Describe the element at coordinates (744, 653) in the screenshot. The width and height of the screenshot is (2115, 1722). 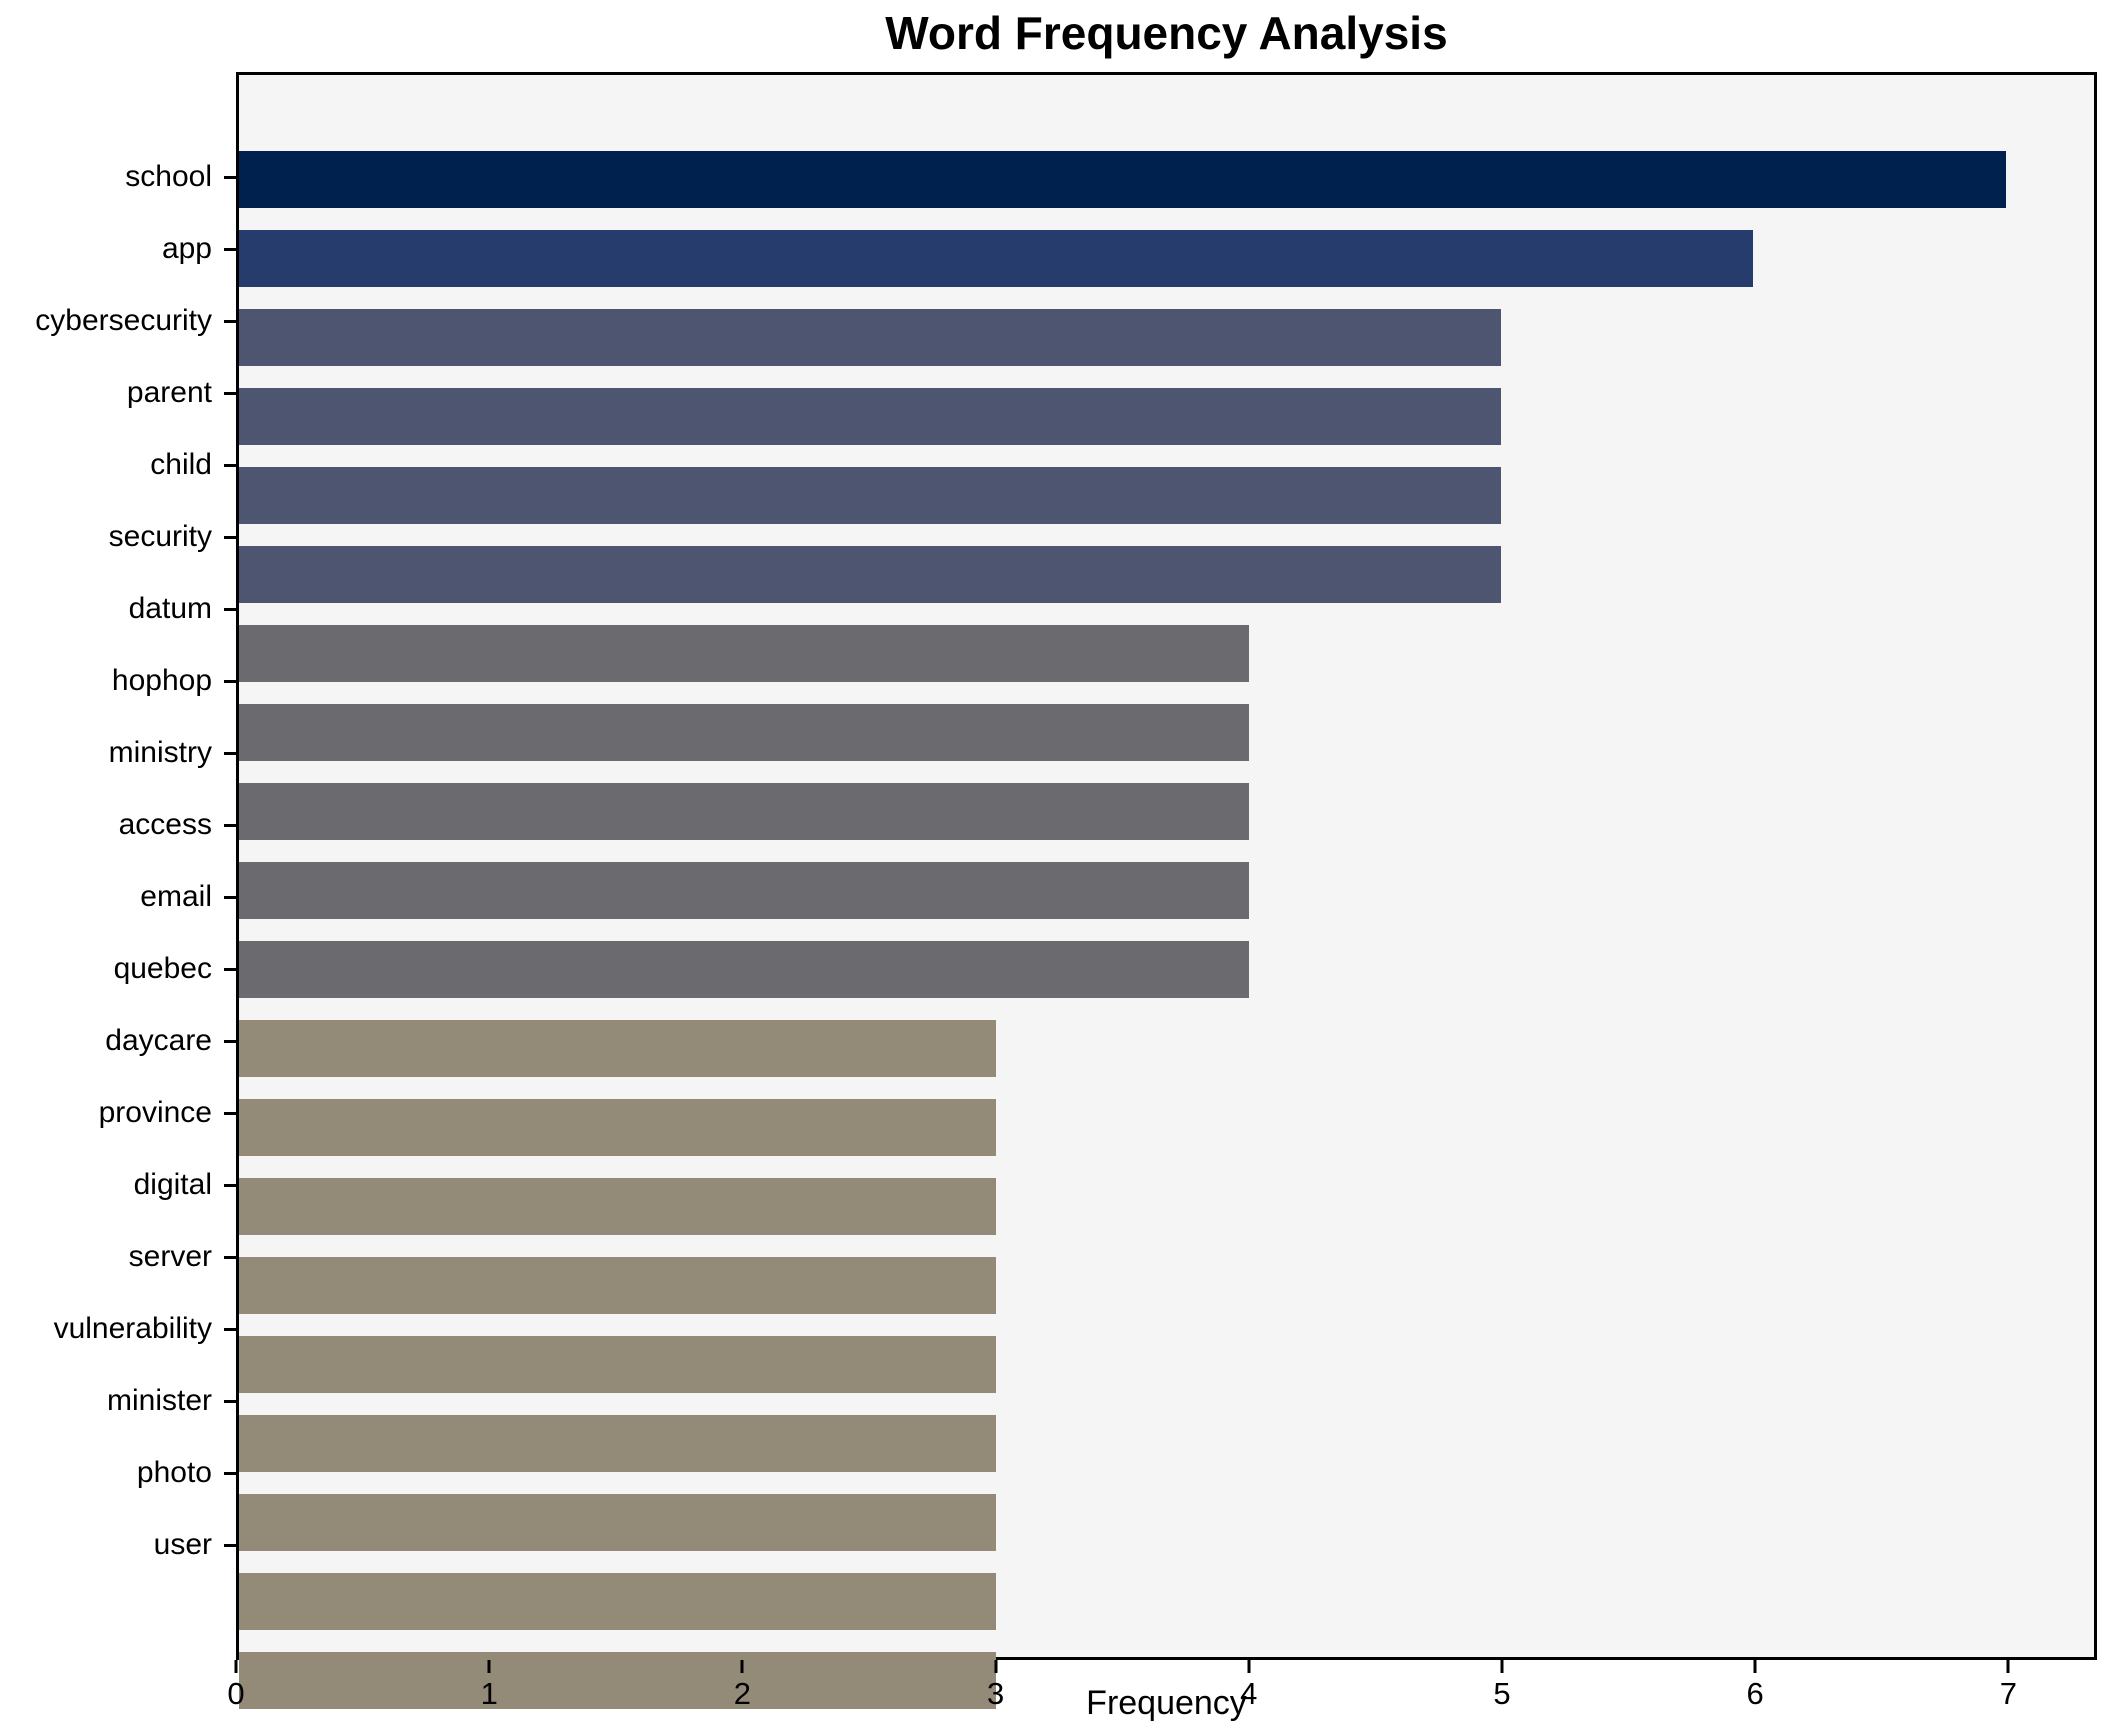
I see `bar-datum` at that location.